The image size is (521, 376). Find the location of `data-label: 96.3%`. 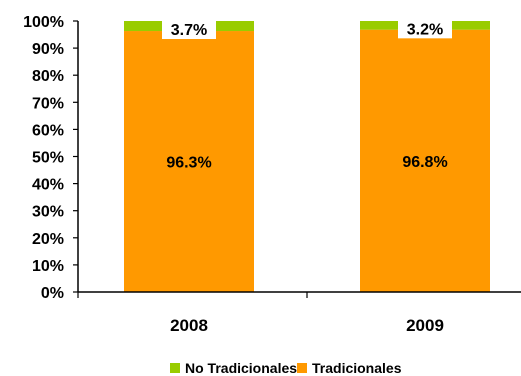

data-label: 96.3% is located at coordinates (188, 163).